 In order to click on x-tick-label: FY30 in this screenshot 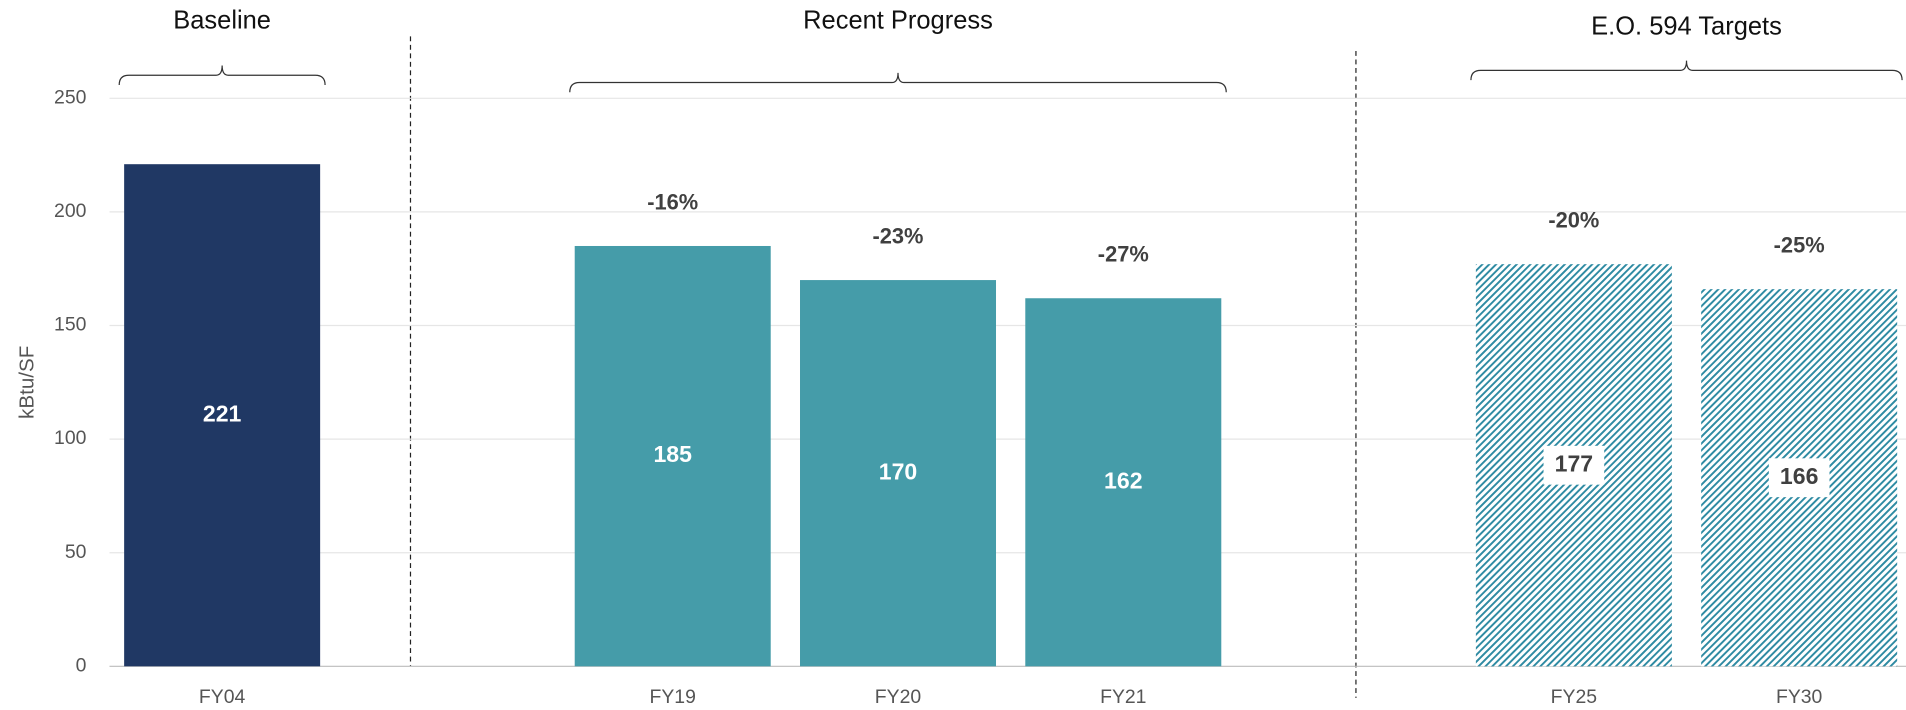, I will do `click(1799, 697)`.